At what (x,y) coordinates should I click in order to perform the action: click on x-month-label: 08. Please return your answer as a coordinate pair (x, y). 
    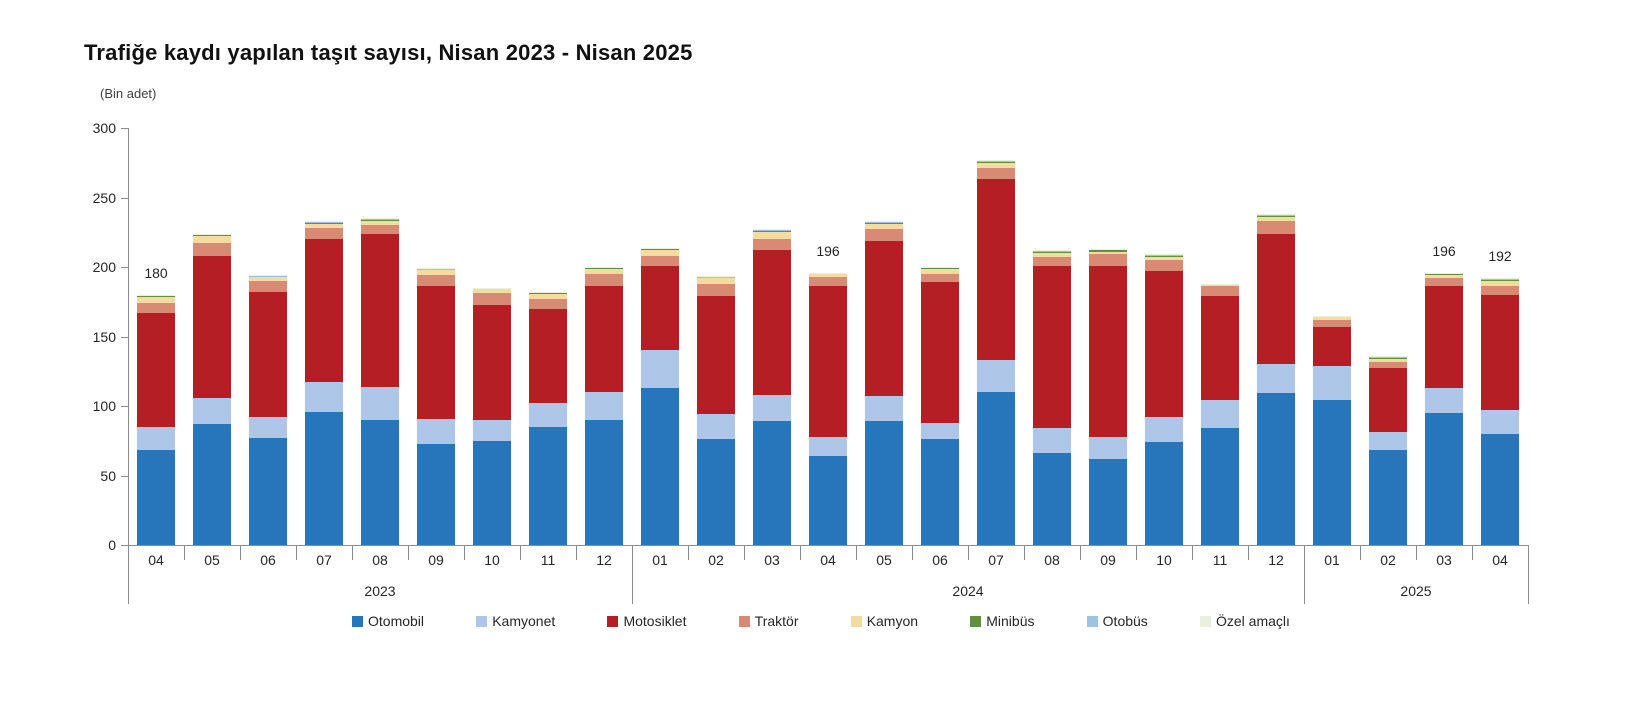
    Looking at the image, I should click on (1052, 560).